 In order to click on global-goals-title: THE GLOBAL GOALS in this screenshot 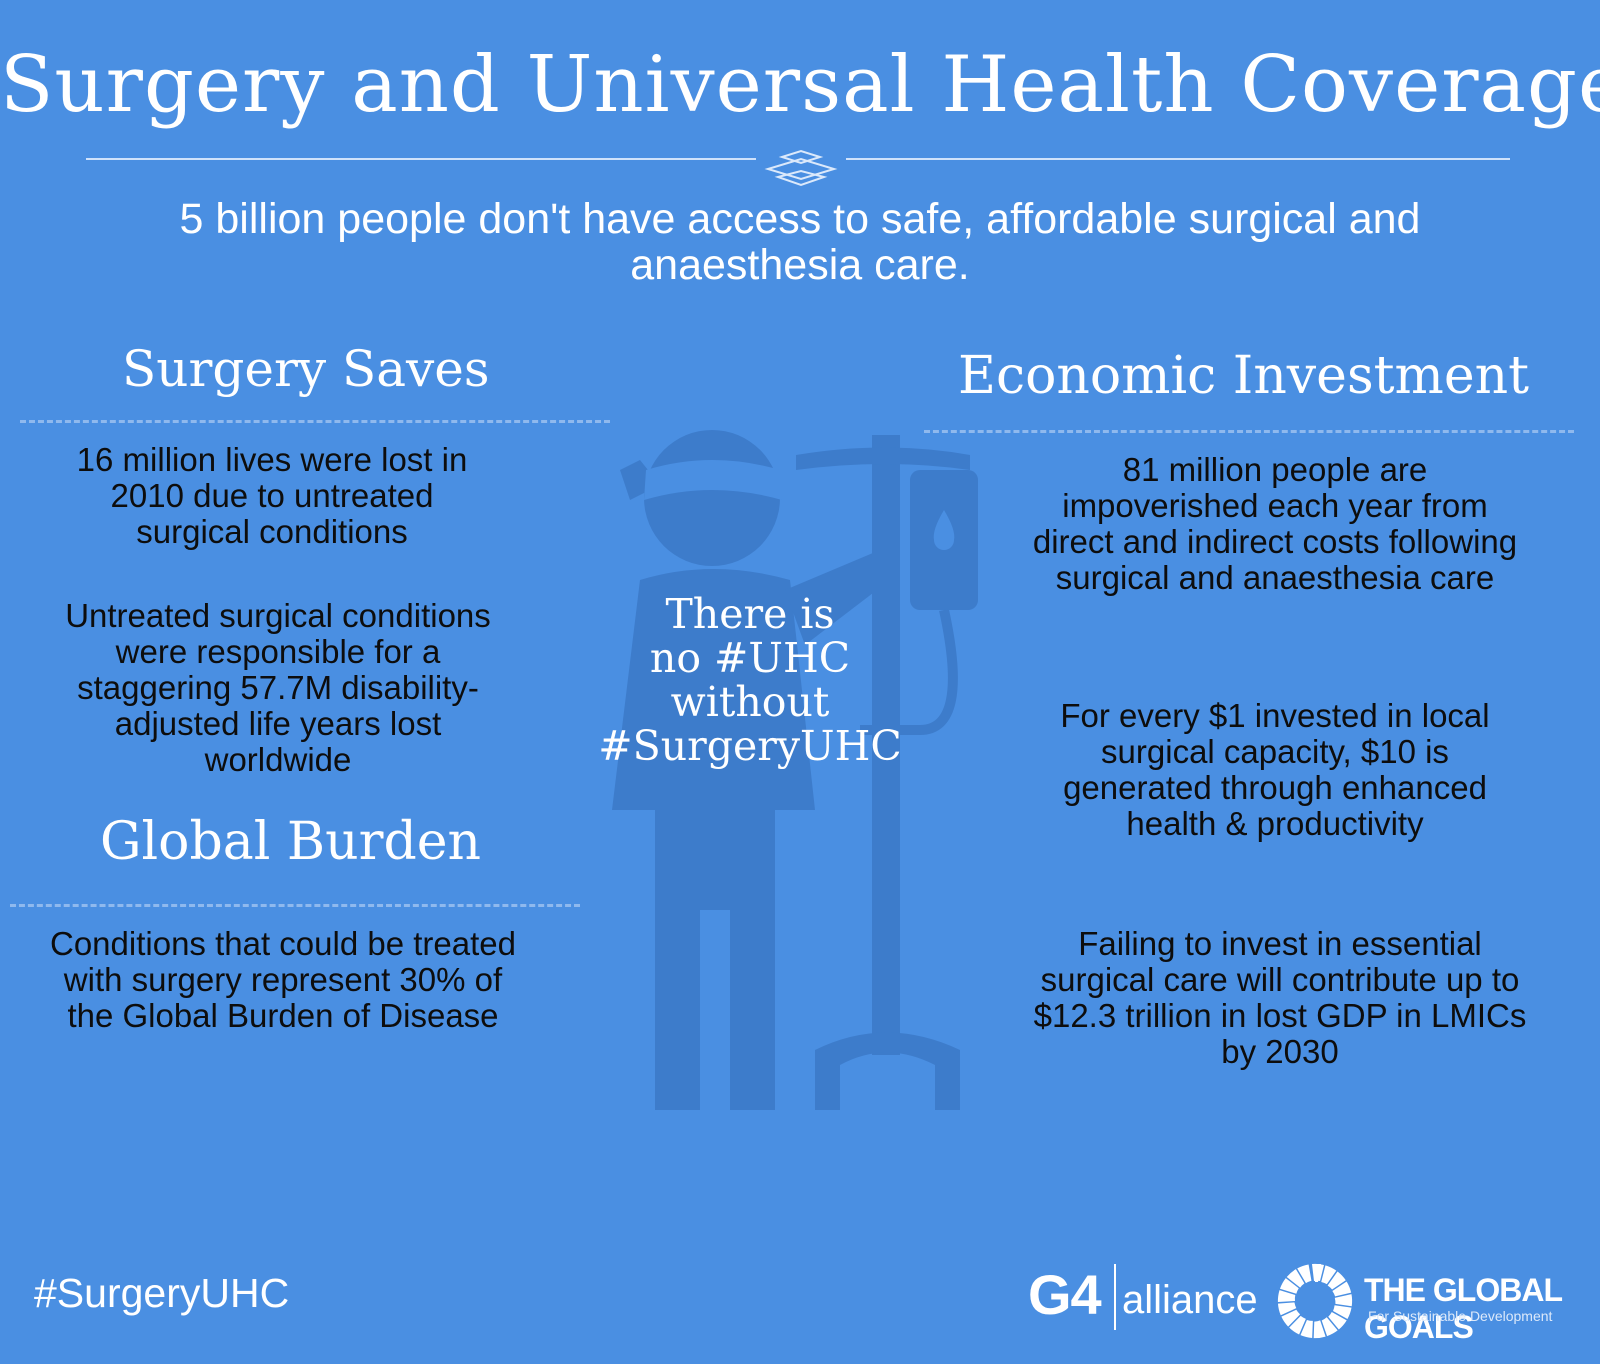, I will do `click(1463, 1308)`.